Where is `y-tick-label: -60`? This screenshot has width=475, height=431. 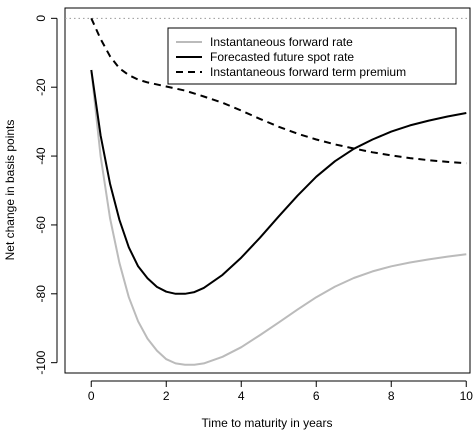 y-tick-label: -60 is located at coordinates (41, 225).